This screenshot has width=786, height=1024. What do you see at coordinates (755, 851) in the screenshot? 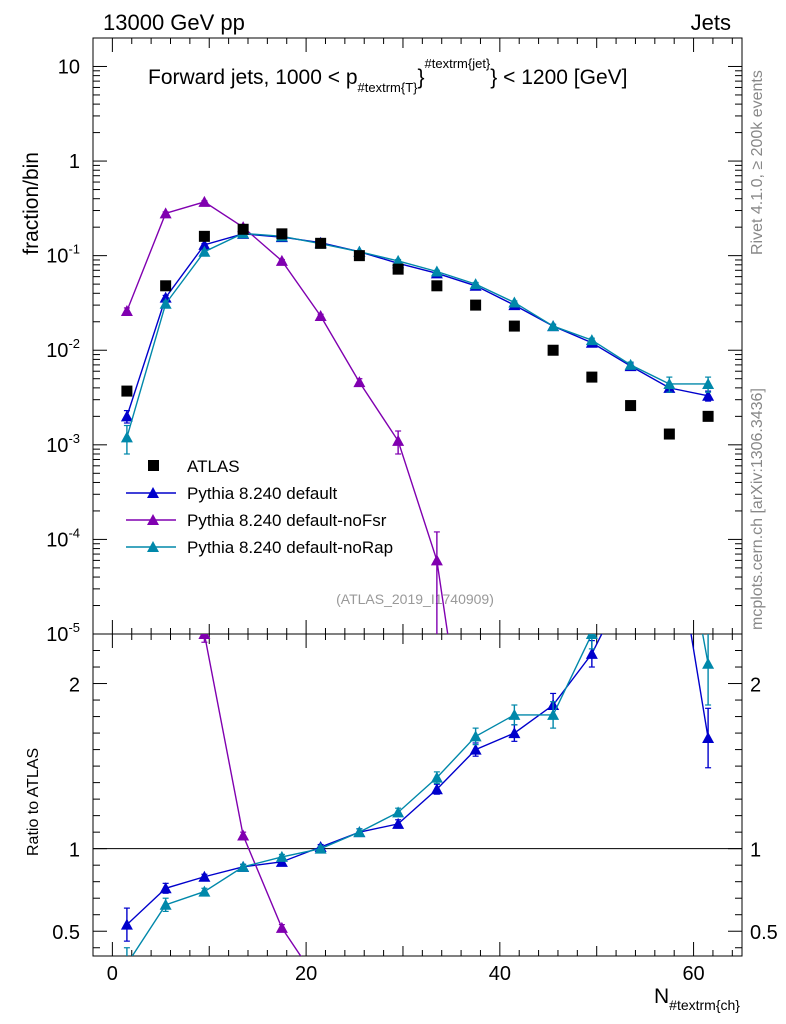
I see `ratio-tick-label-right: 1` at bounding box center [755, 851].